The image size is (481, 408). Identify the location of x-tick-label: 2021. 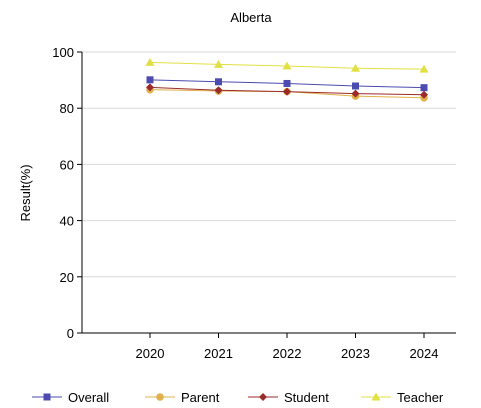
(218, 353).